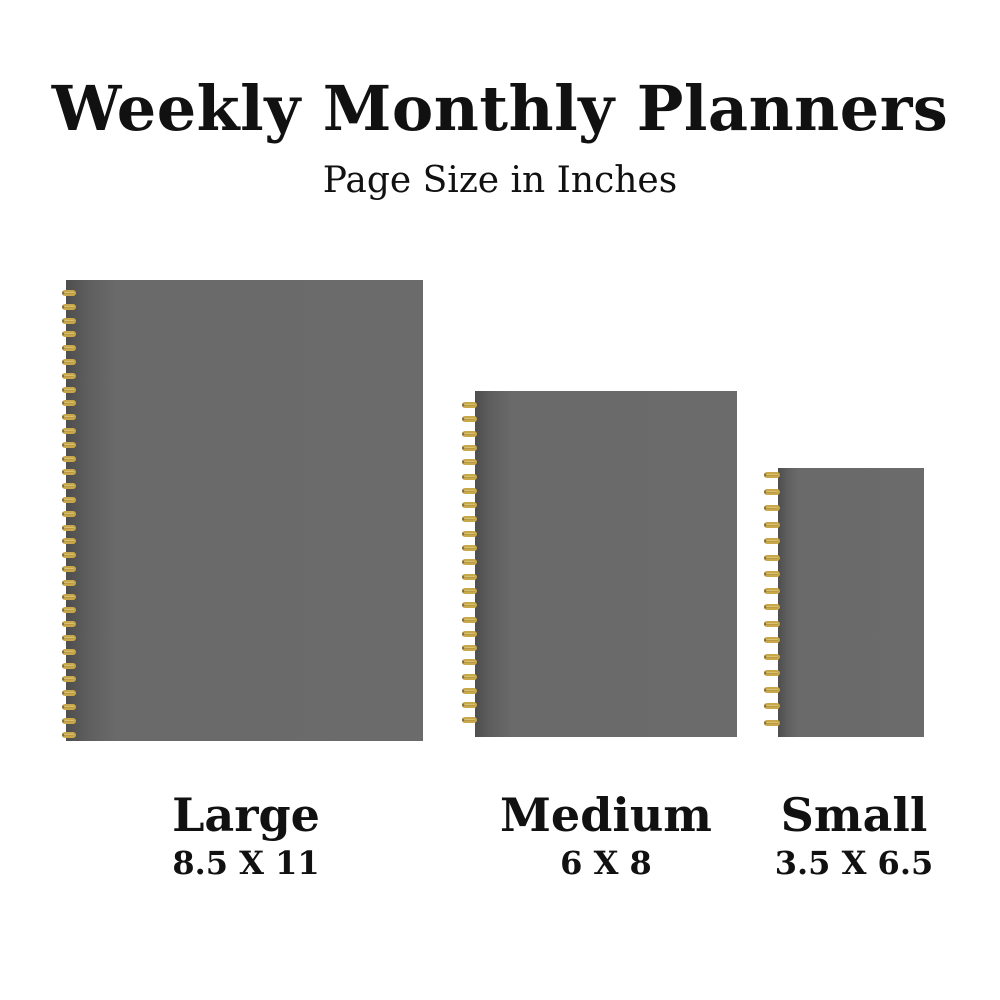 The width and height of the screenshot is (1000, 1000). Describe the element at coordinates (246, 815) in the screenshot. I see `planner-name: Large` at that location.